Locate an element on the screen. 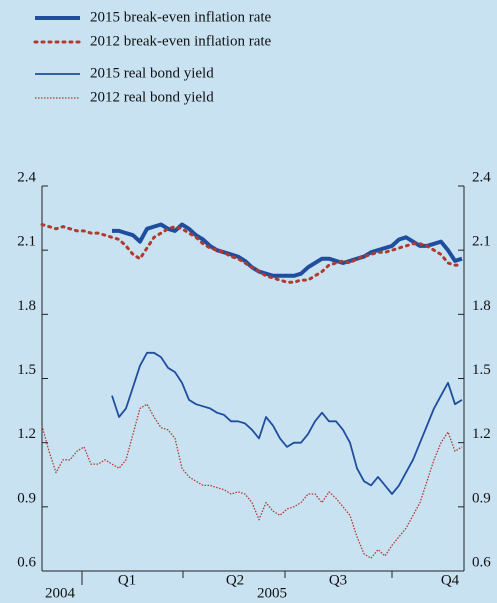 Image resolution: width=497 pixels, height=603 pixels. y-tick-label: 2.1 is located at coordinates (26, 242).